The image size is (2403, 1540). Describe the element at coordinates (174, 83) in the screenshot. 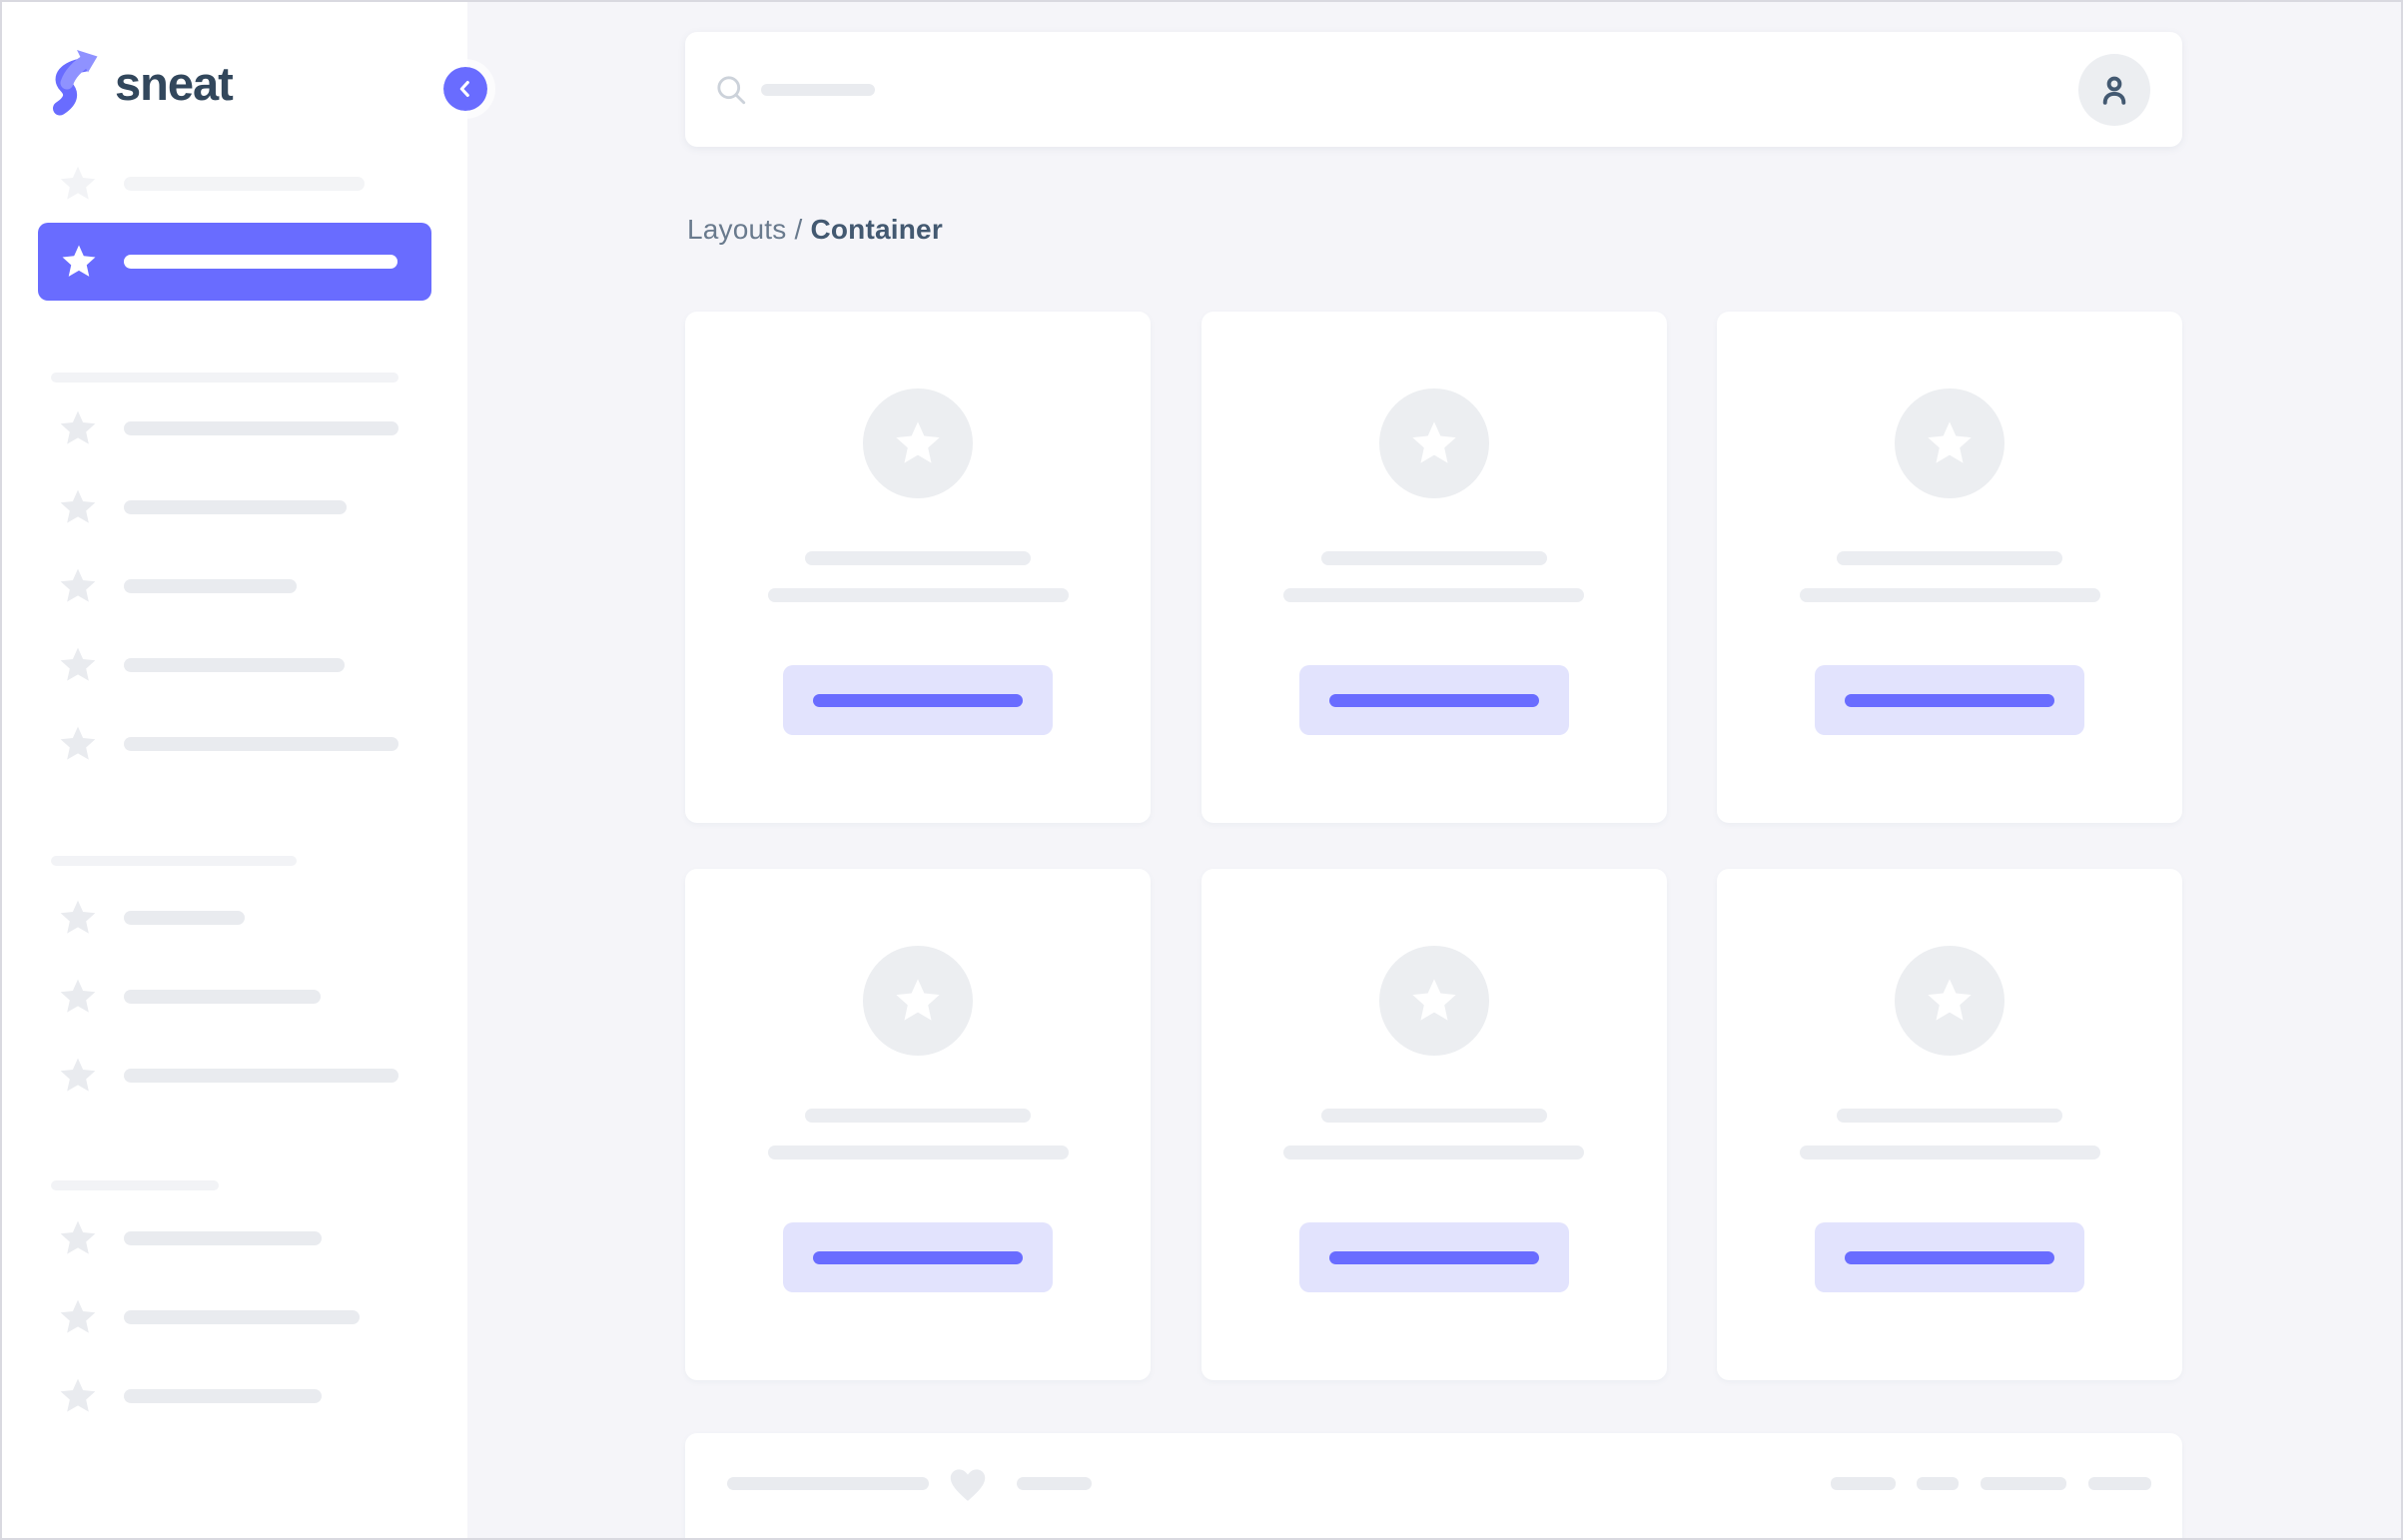

I see `app-title: sneat` at that location.